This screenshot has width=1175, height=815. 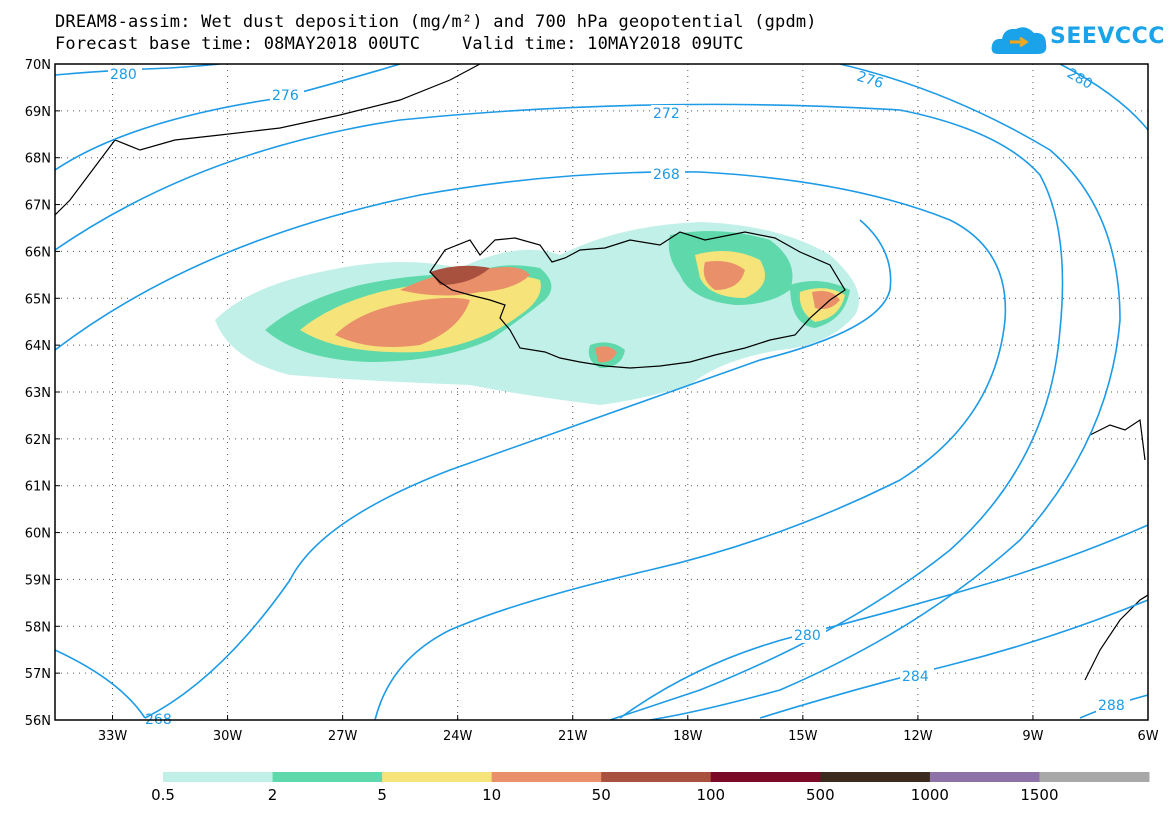 What do you see at coordinates (711, 795) in the screenshot?
I see `legend-label: 100` at bounding box center [711, 795].